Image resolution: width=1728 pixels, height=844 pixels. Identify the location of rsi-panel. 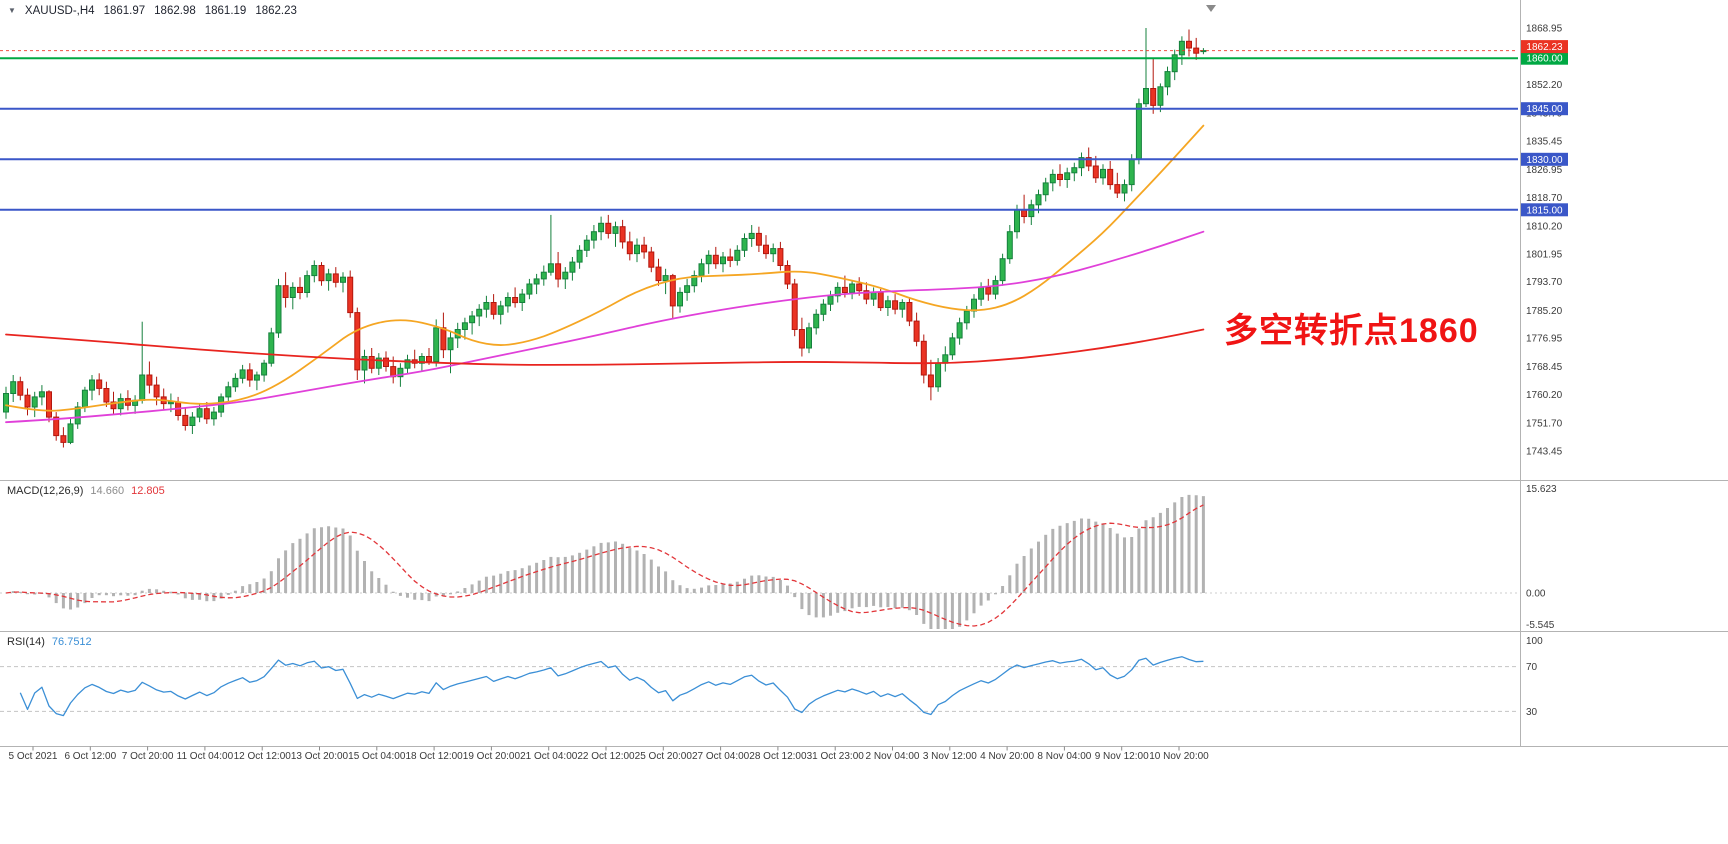
(759, 686).